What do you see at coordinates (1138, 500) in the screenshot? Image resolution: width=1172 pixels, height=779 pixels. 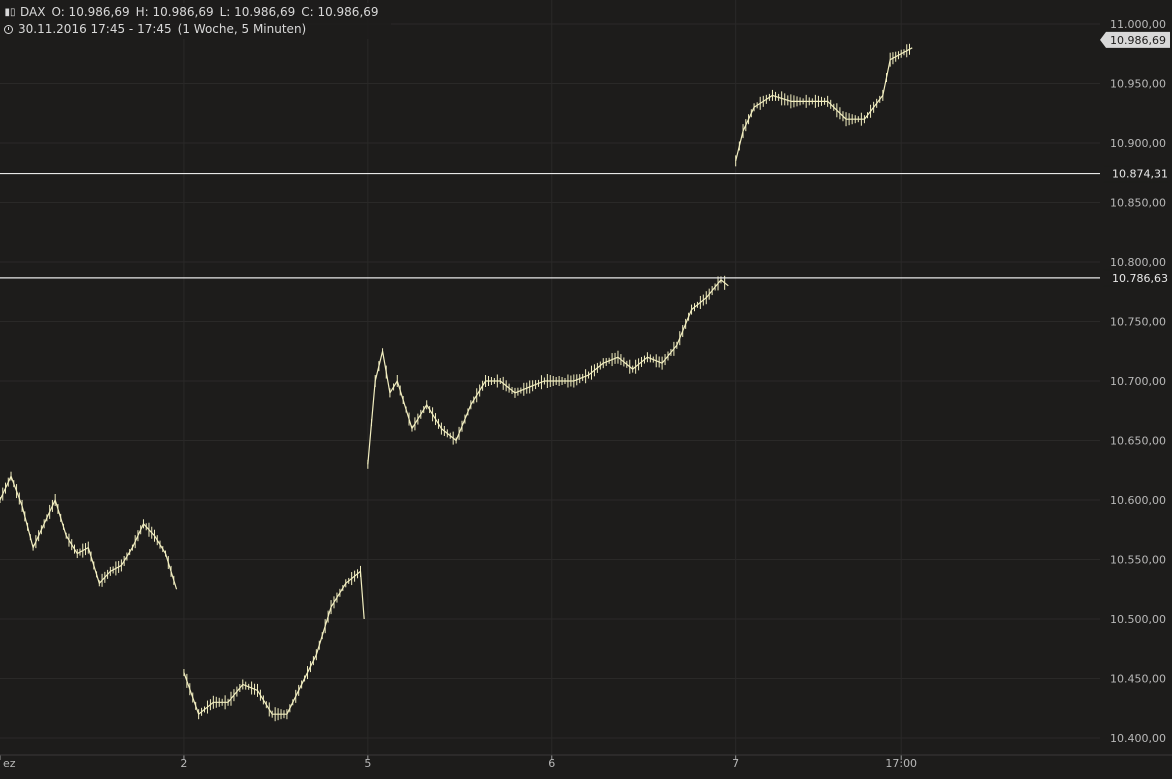 I see `y-tick-label: 10.600,00` at bounding box center [1138, 500].